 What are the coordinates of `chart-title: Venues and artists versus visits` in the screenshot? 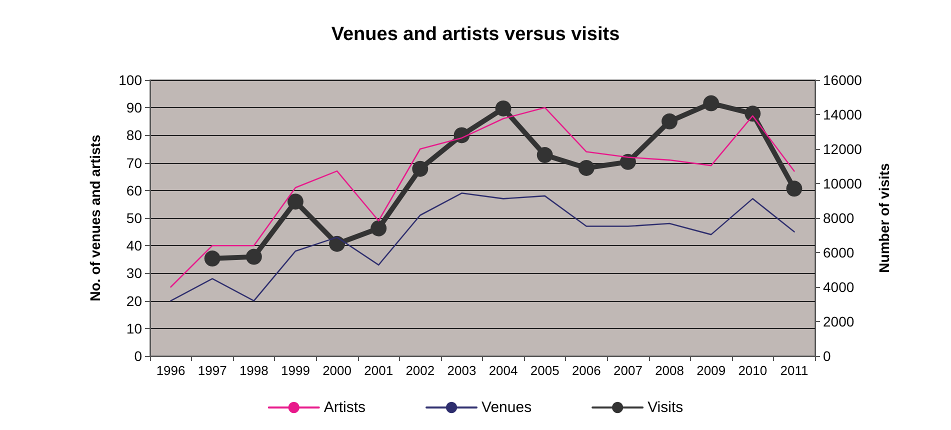 It's located at (475, 34).